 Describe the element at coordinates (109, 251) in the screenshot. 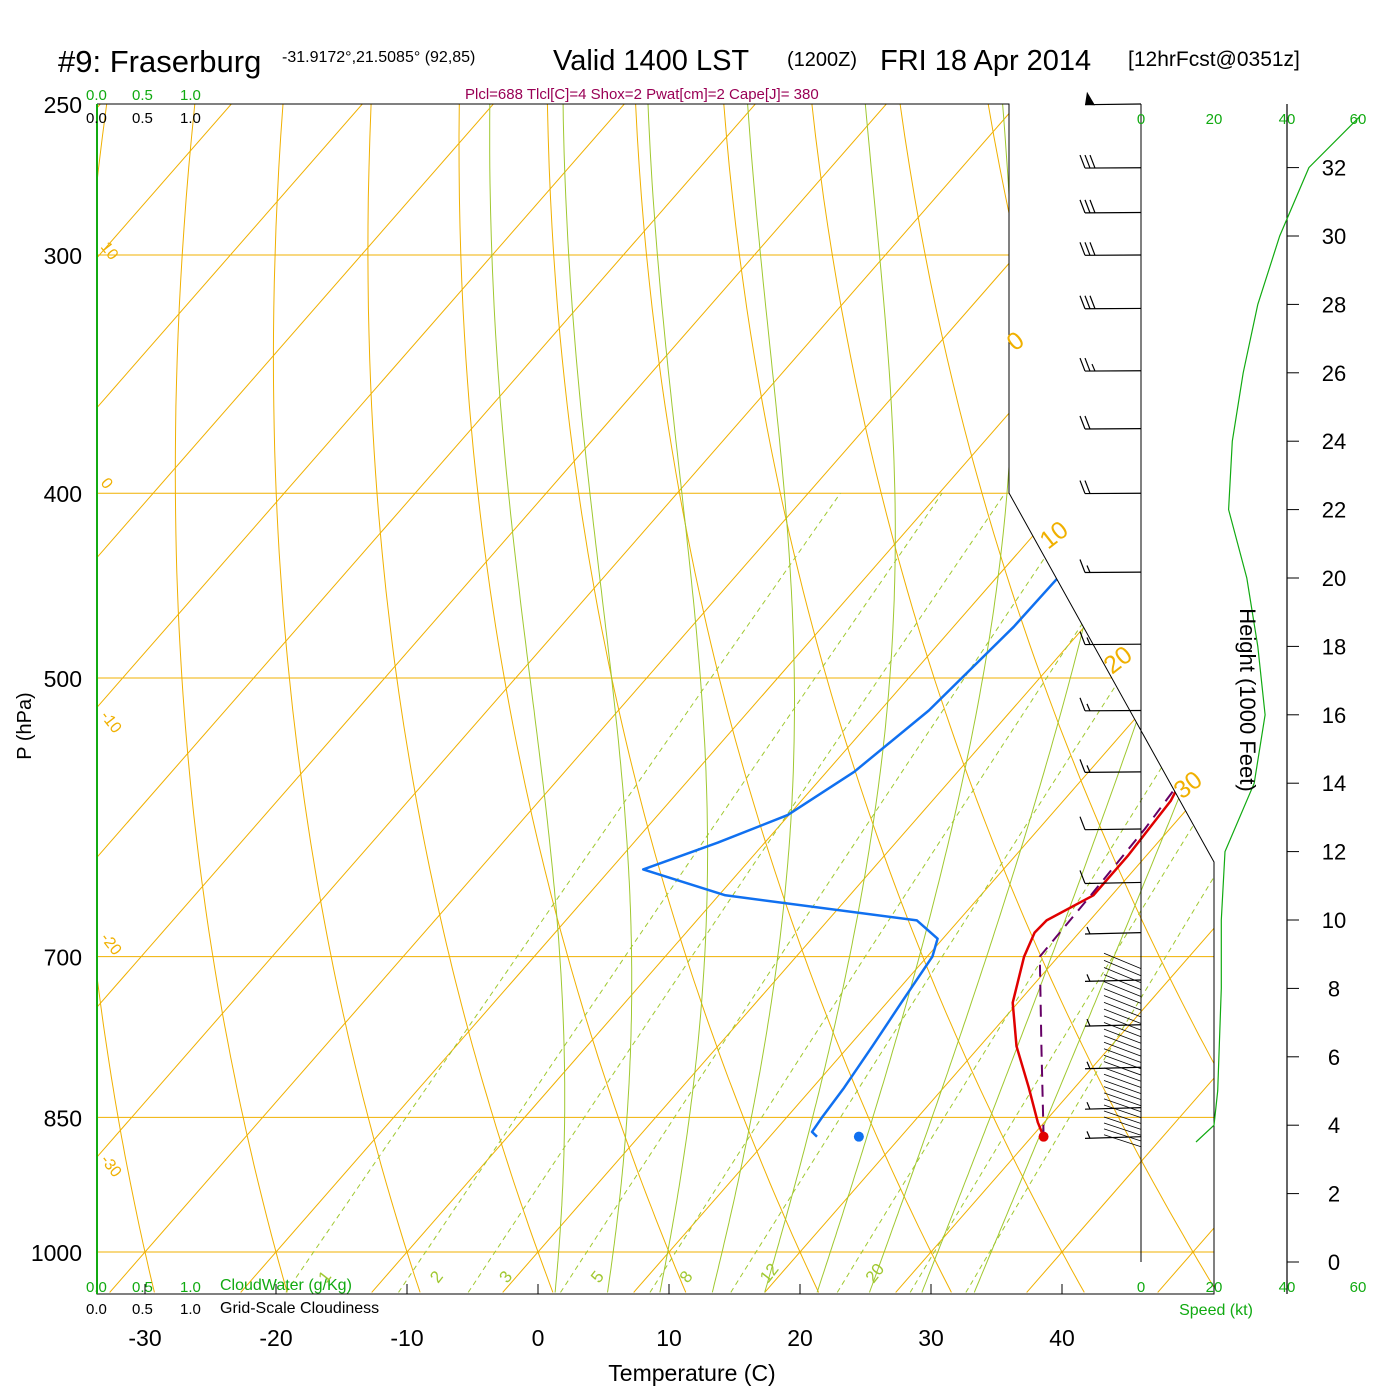

I see `isotherm-label-left: 10` at that location.